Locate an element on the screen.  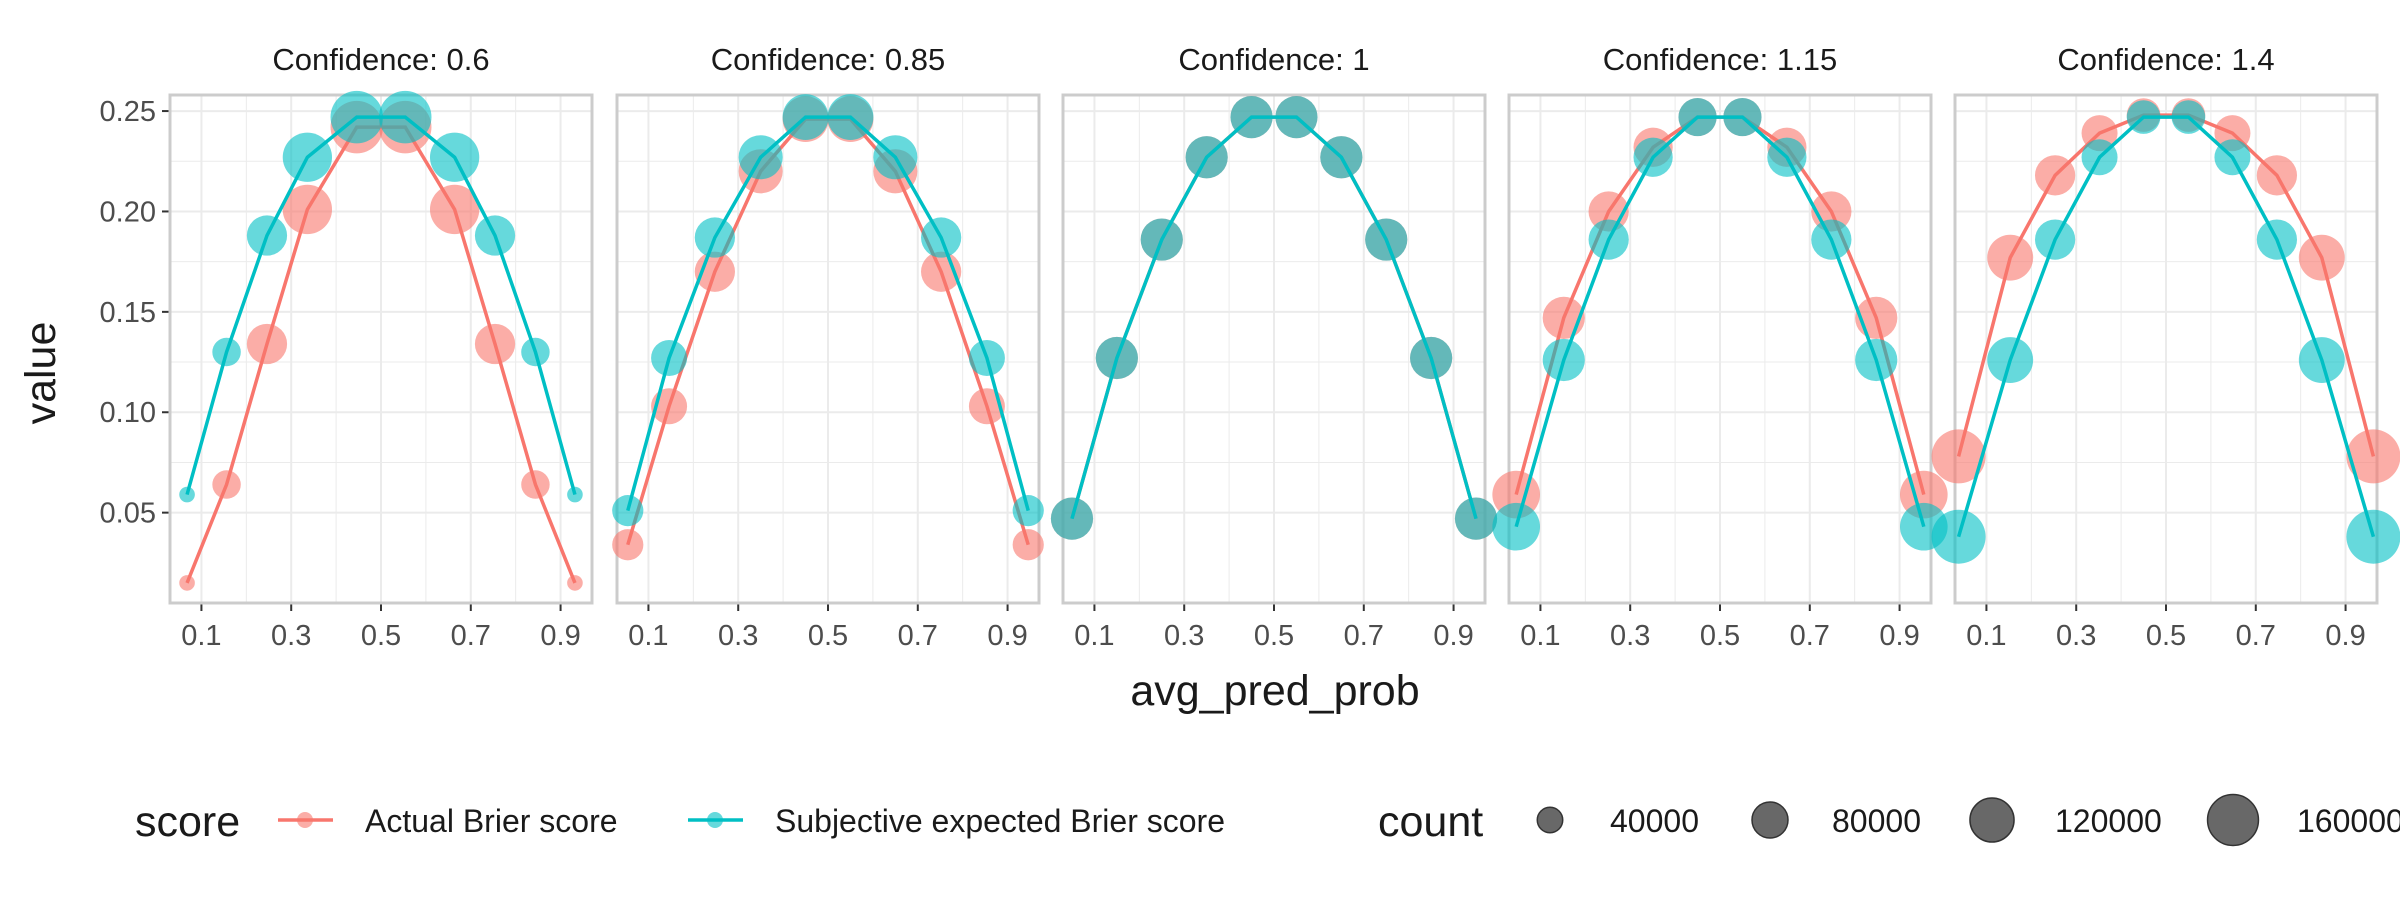
facet-strip-label: Confidence: 0.85 is located at coordinates (828, 59).